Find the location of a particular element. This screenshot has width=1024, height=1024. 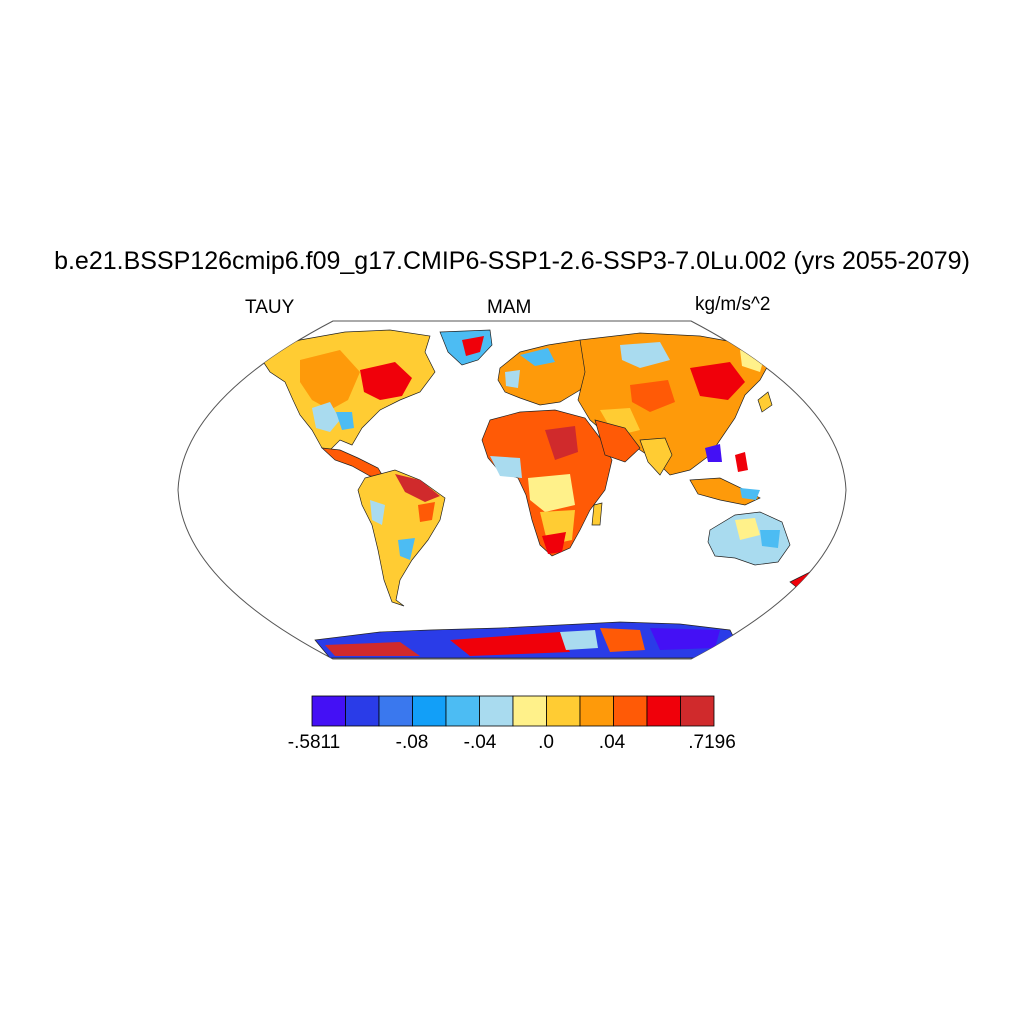

units-label: kg/m/s^2 is located at coordinates (733, 304).